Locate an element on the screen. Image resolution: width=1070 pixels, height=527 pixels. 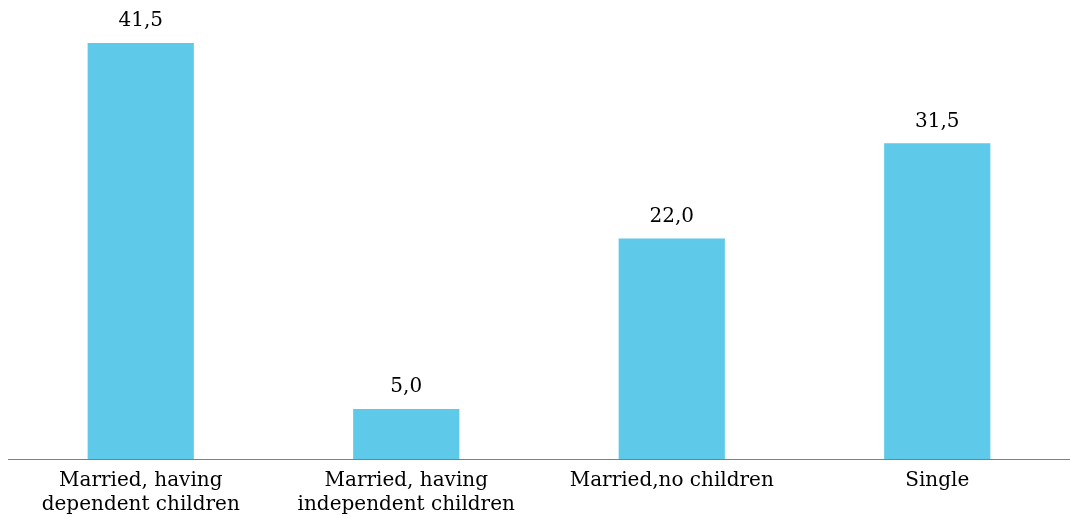
x-tick-label: Single is located at coordinates (937, 479).